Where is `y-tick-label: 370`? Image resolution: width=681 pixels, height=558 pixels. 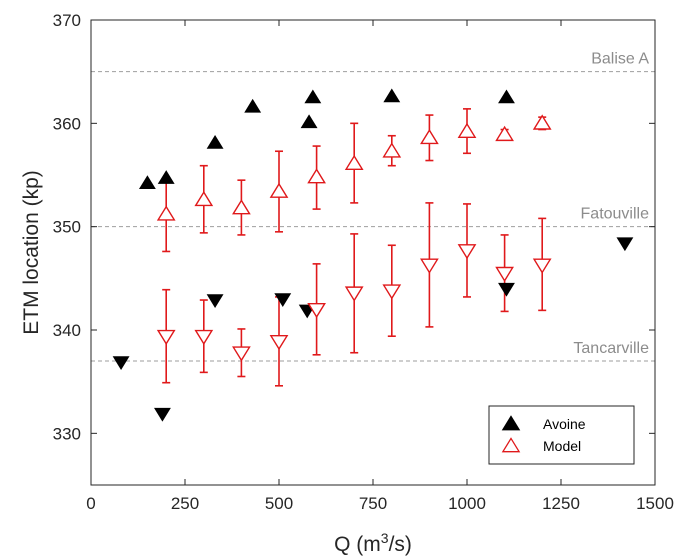
y-tick-label: 370 is located at coordinates (67, 20).